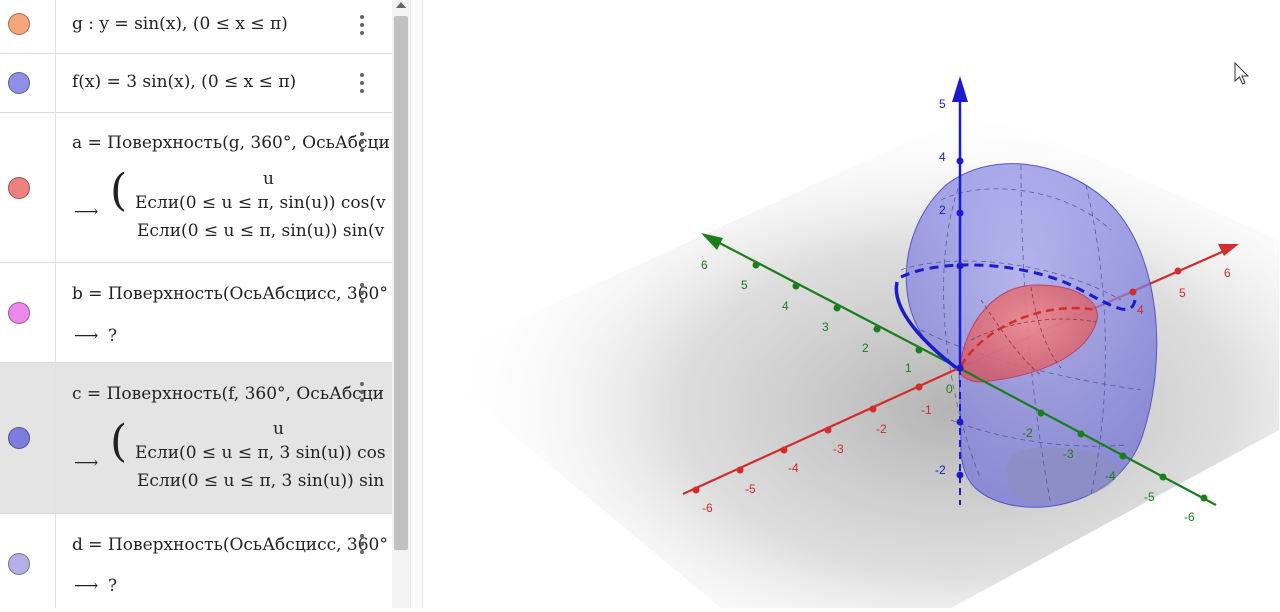  What do you see at coordinates (1063, 474) in the screenshot?
I see `surface-c-inner-shadow` at bounding box center [1063, 474].